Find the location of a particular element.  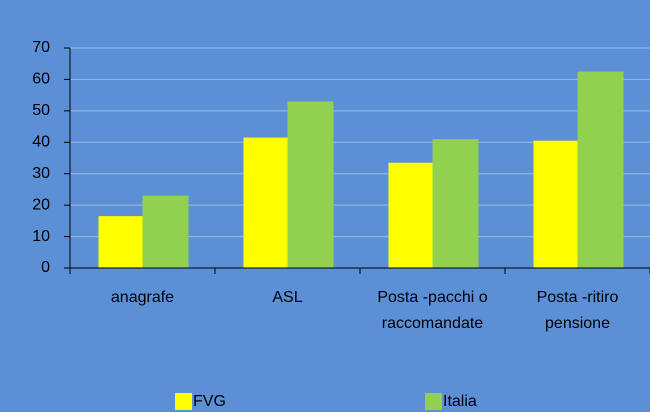

y-tick-label: 0 is located at coordinates (45, 267).